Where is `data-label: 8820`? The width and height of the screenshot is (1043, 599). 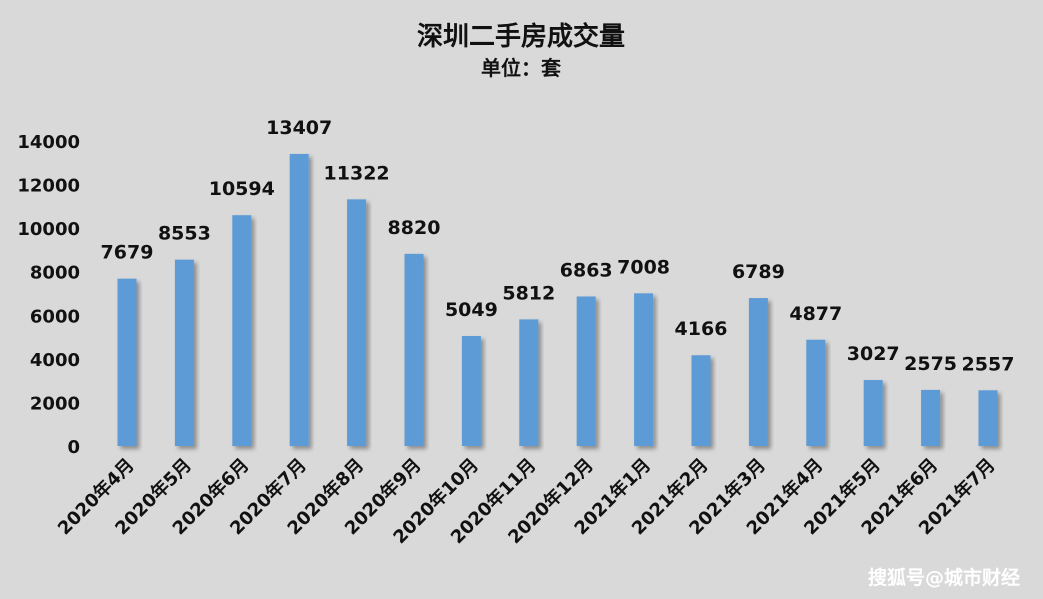
data-label: 8820 is located at coordinates (414, 228).